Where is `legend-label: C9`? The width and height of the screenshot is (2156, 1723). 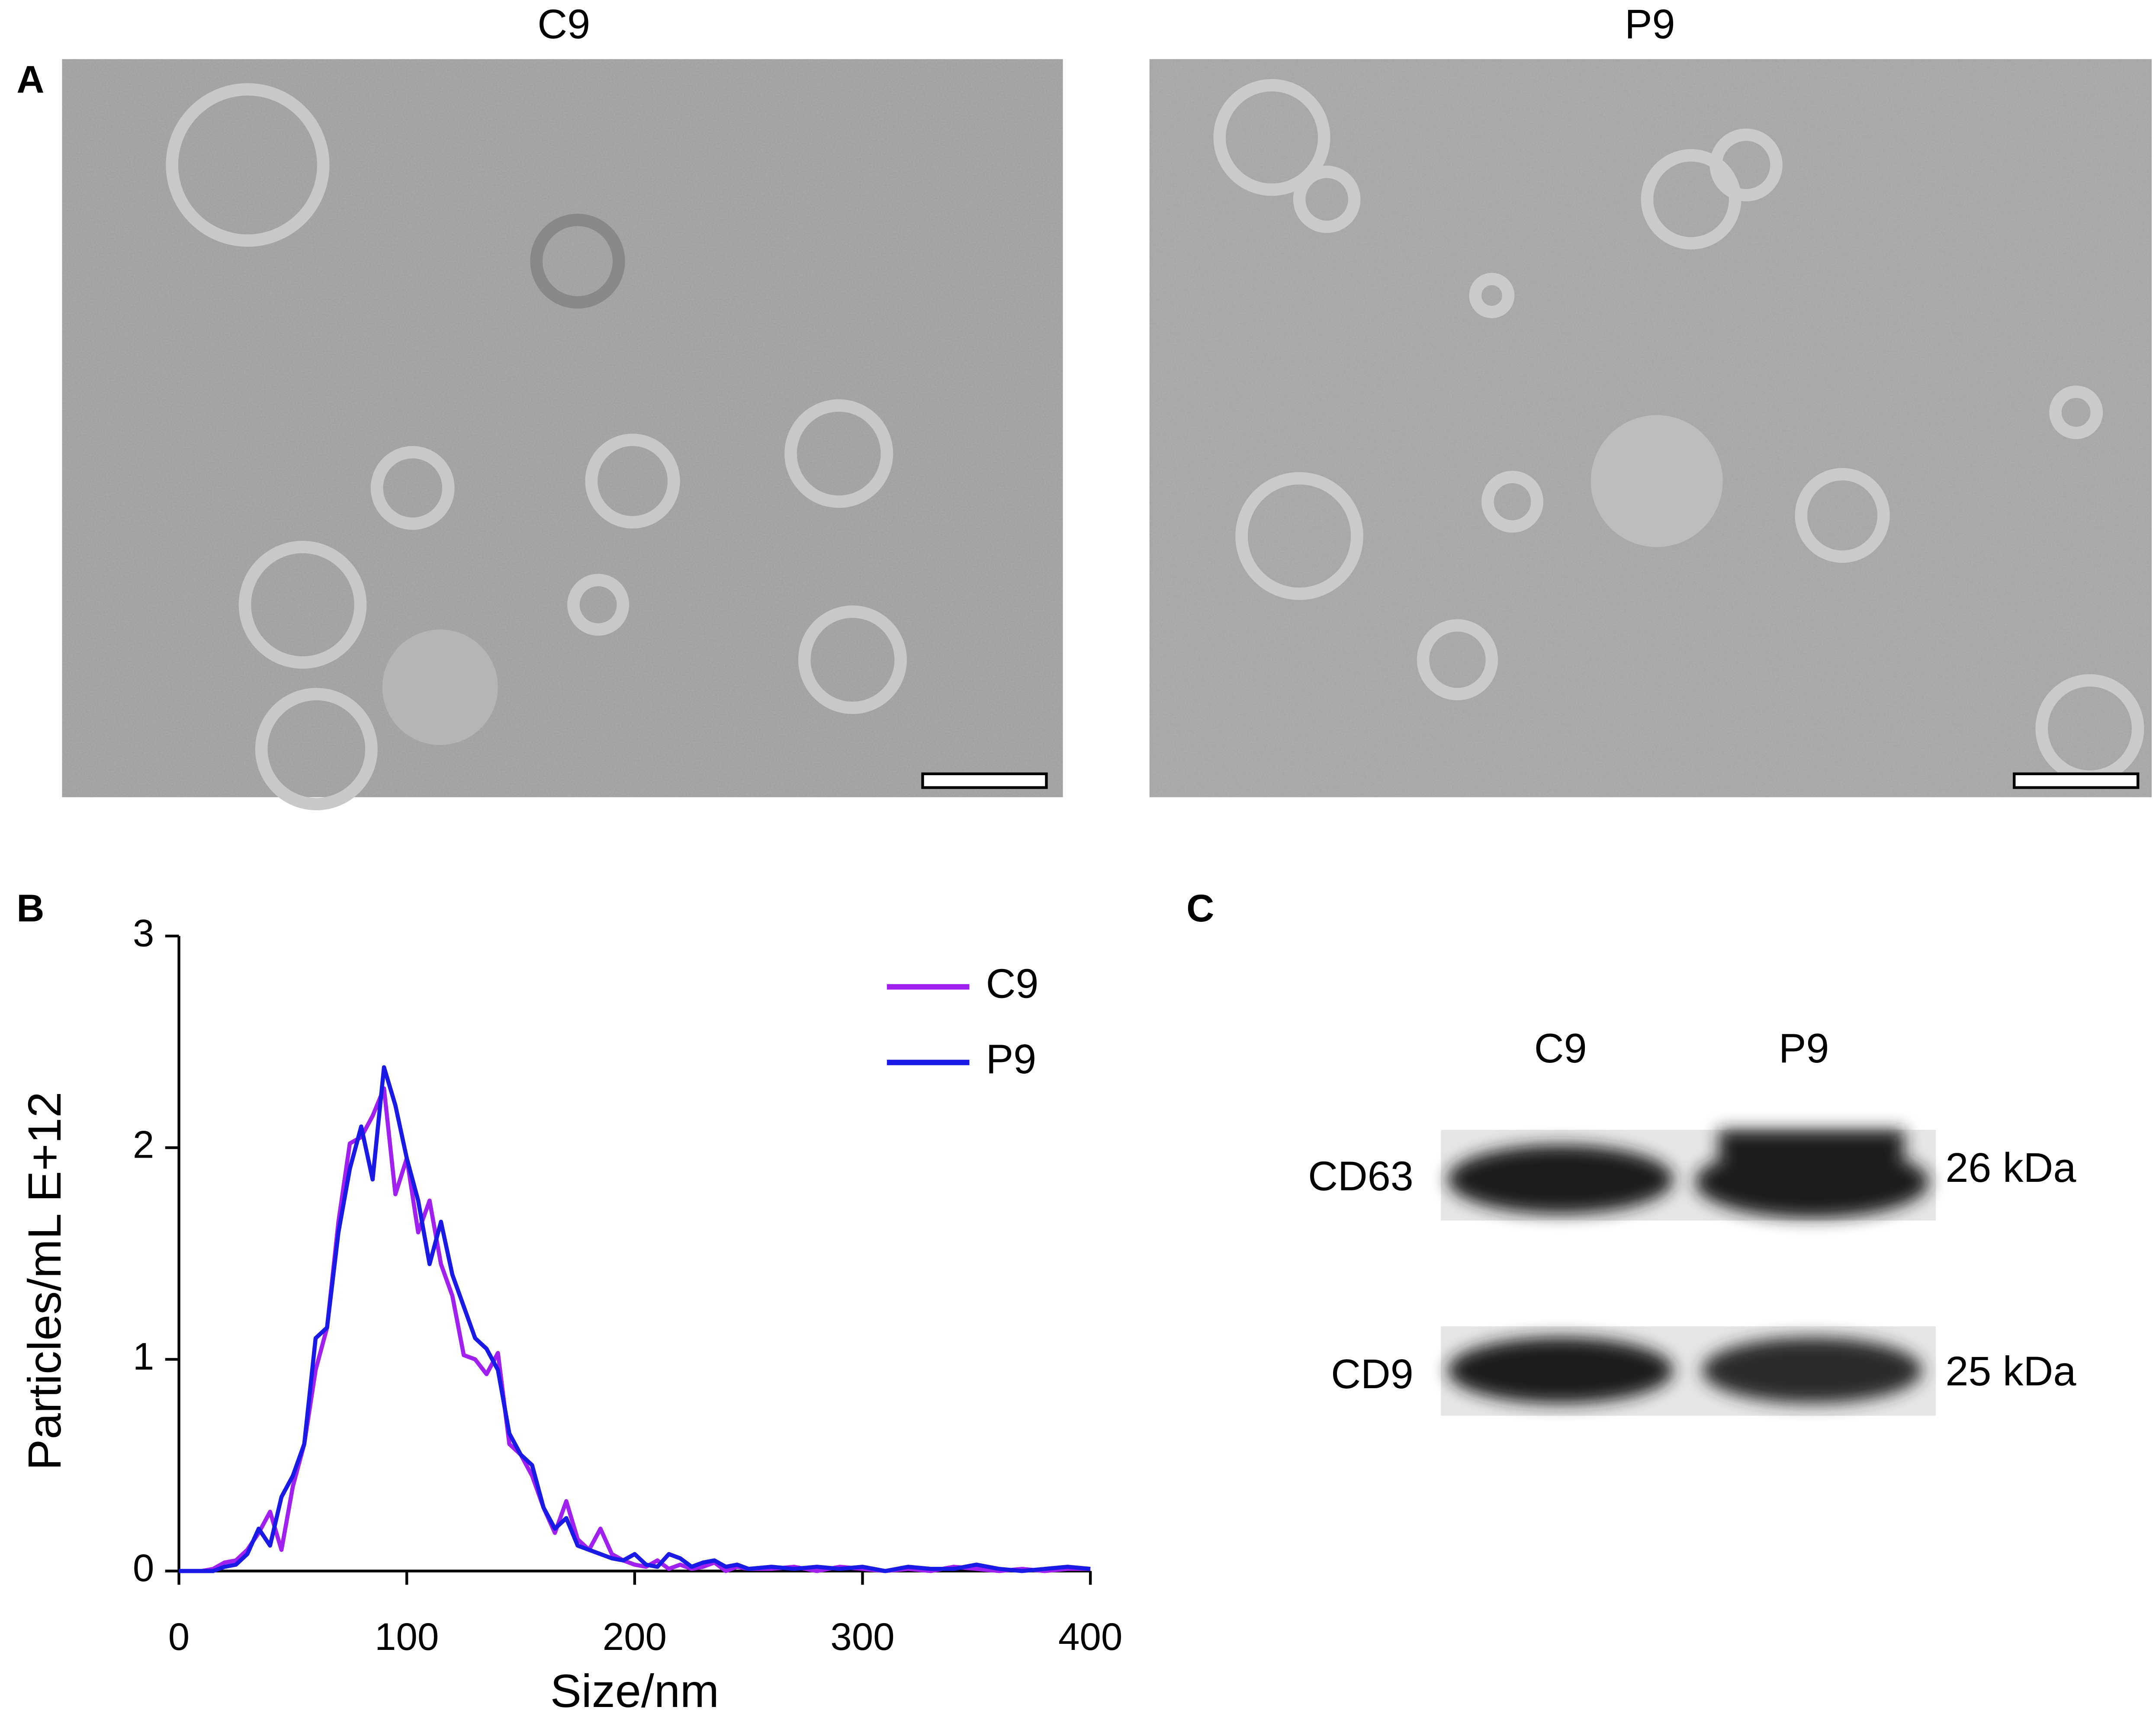 legend-label: C9 is located at coordinates (1012, 984).